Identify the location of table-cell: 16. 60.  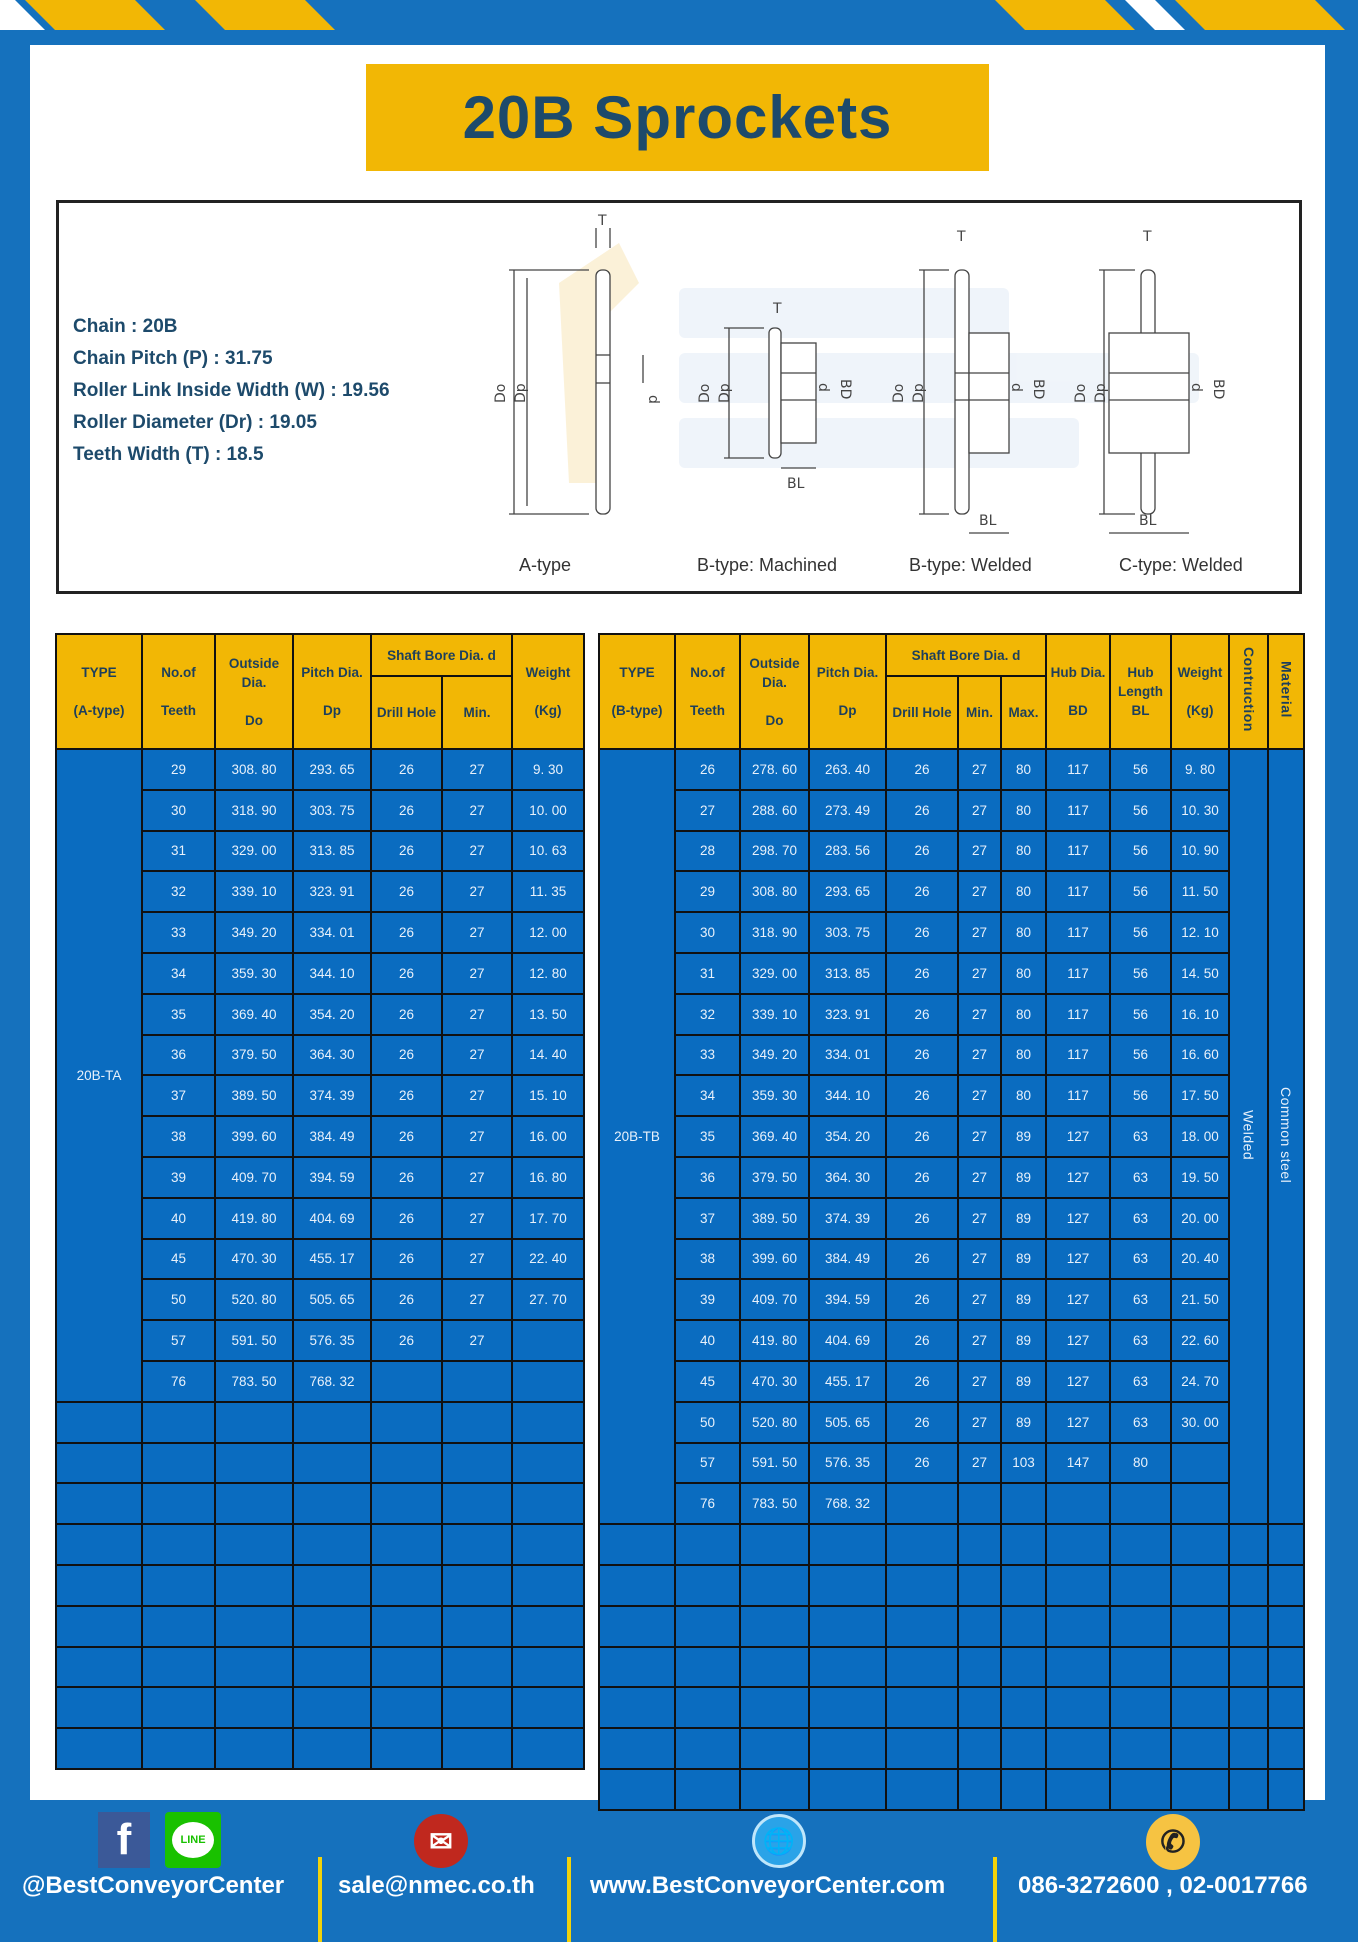
(1200, 1055).